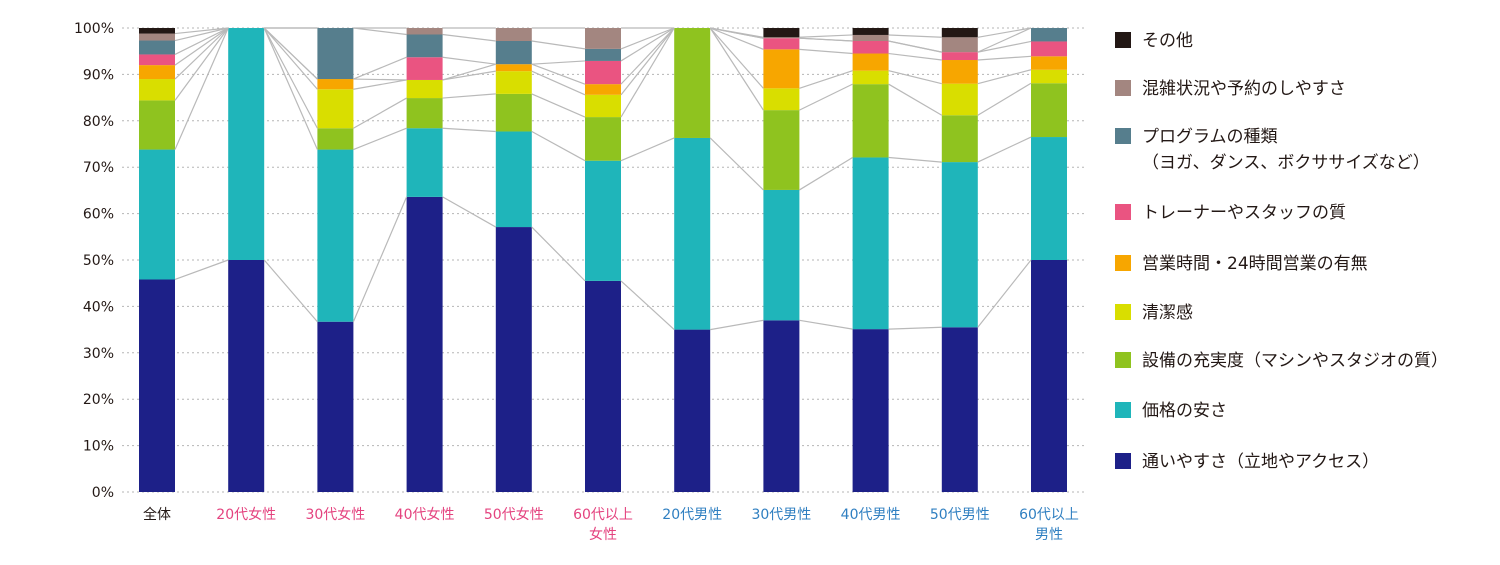  What do you see at coordinates (98, 261) in the screenshot?
I see `y-tick-label: 50%` at bounding box center [98, 261].